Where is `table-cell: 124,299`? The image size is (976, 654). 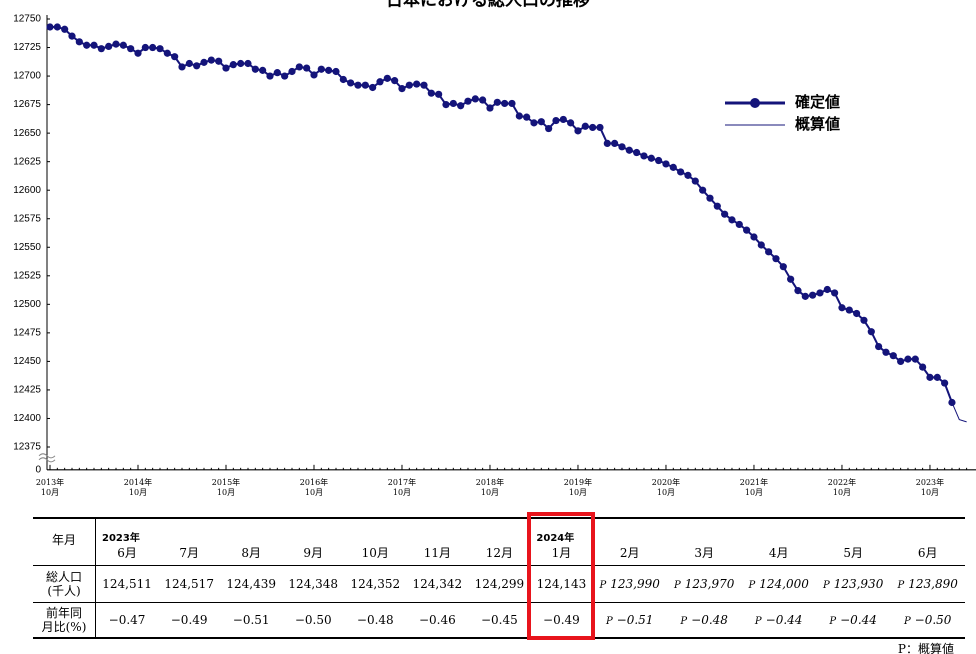
table-cell: 124,299 is located at coordinates (499, 584).